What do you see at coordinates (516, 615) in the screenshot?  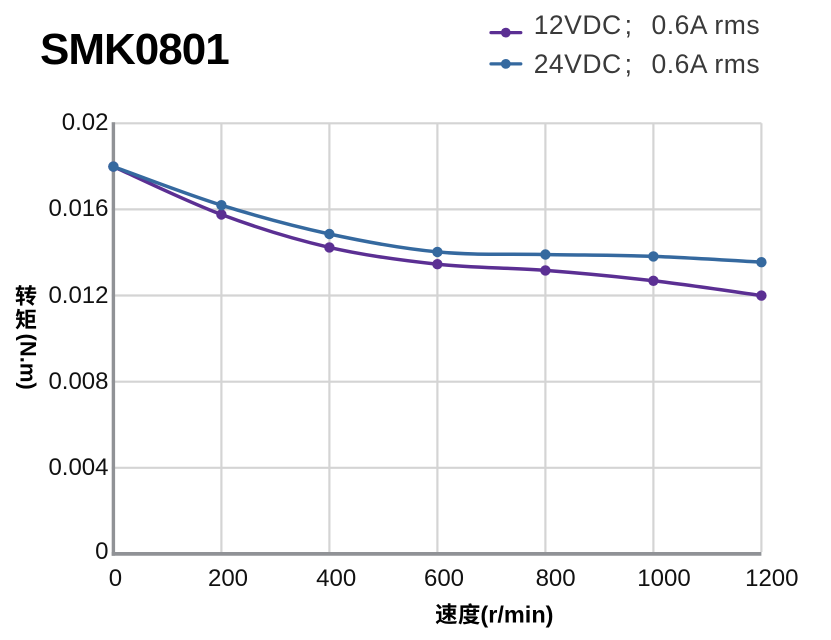 I see `svg-text: (r/min)` at bounding box center [516, 615].